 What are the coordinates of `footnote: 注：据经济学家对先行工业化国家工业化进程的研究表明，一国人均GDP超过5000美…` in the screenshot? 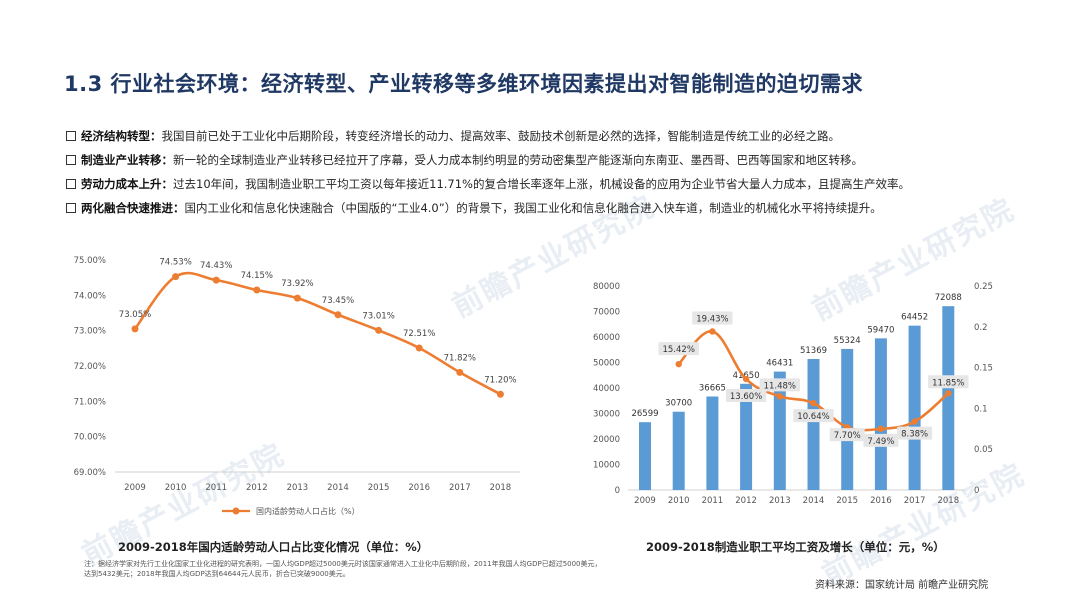 It's located at (343, 569).